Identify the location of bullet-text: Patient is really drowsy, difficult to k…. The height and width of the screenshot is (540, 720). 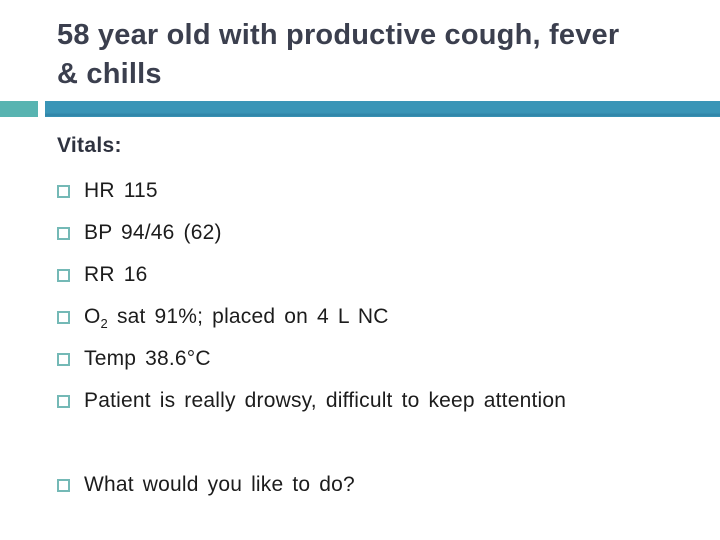
(325, 400).